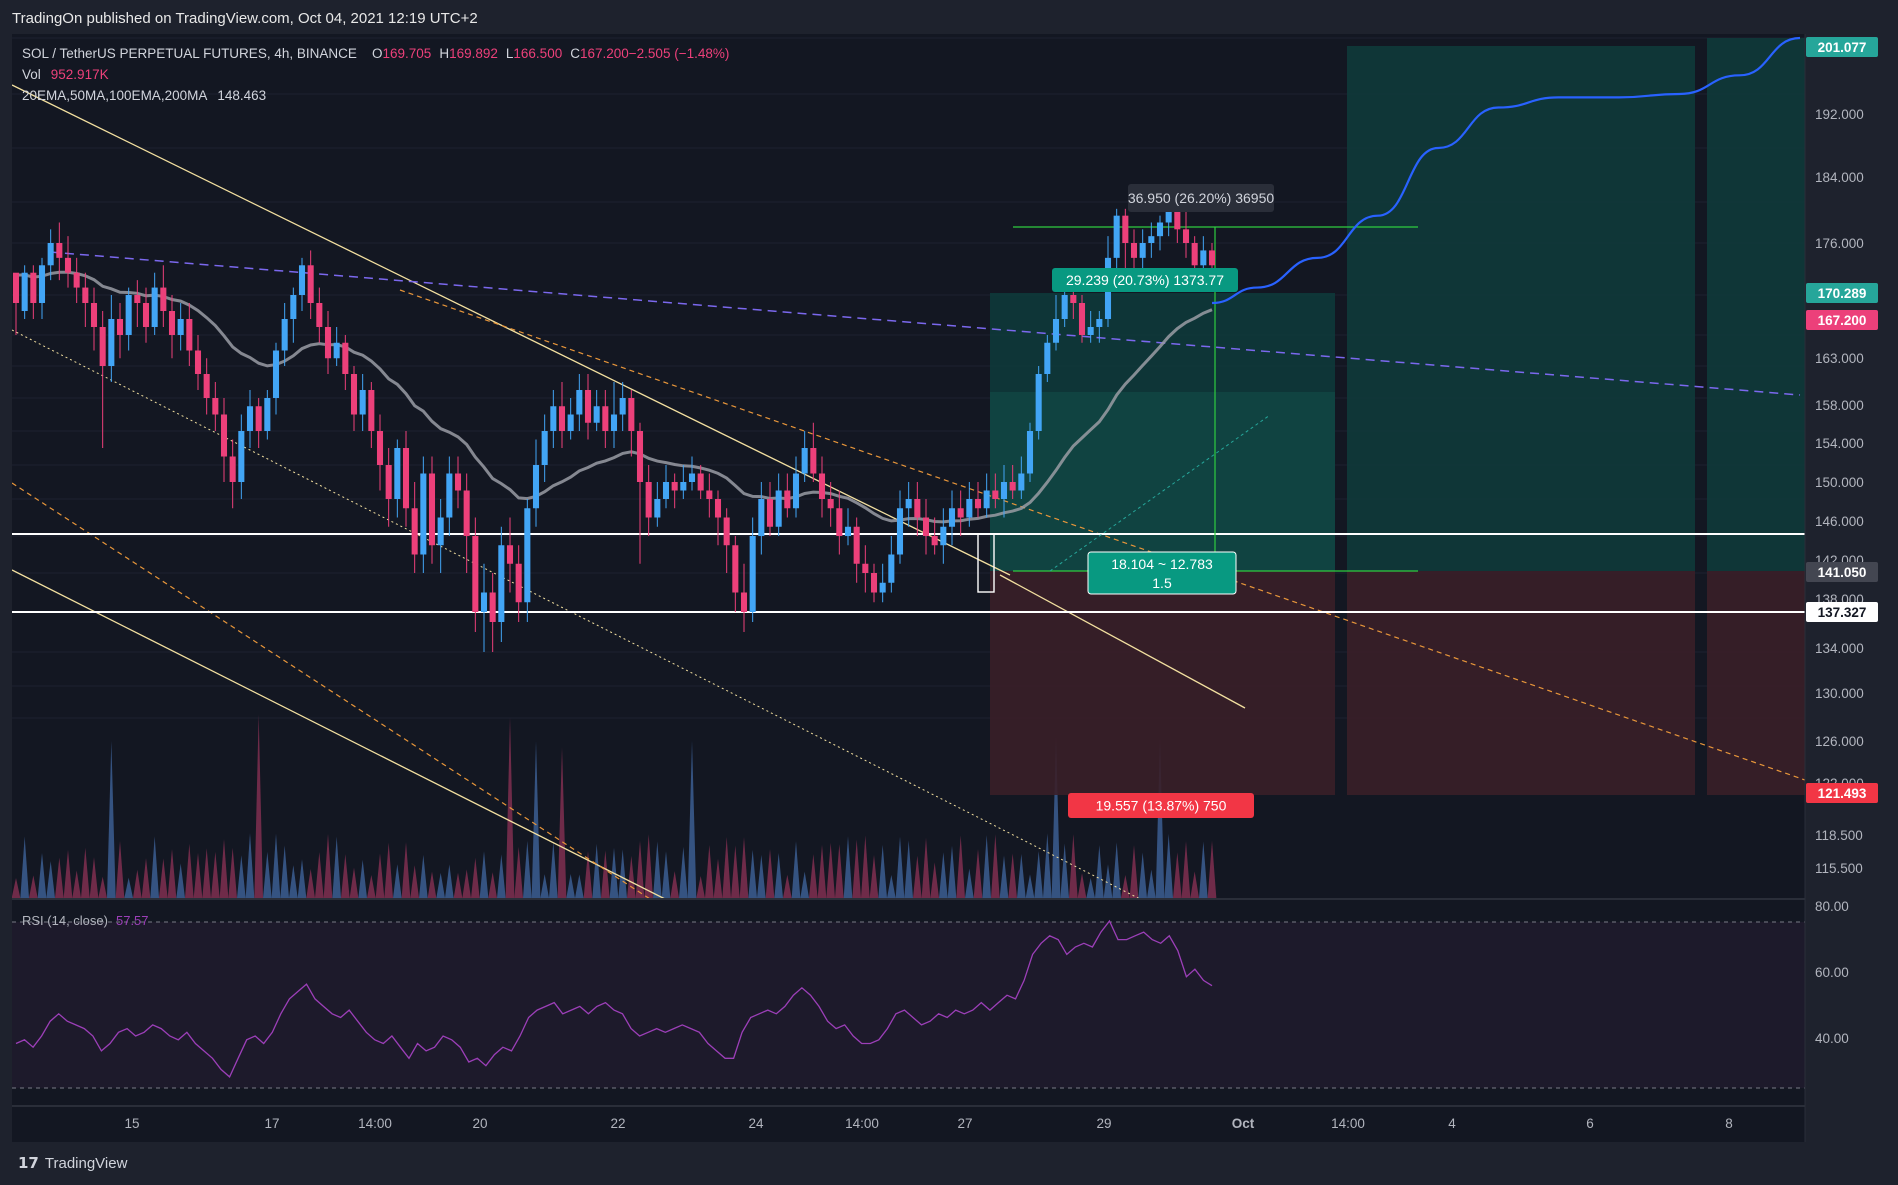 Image resolution: width=1898 pixels, height=1185 pixels. What do you see at coordinates (1839, 741) in the screenshot?
I see `price-tick: 126.000` at bounding box center [1839, 741].